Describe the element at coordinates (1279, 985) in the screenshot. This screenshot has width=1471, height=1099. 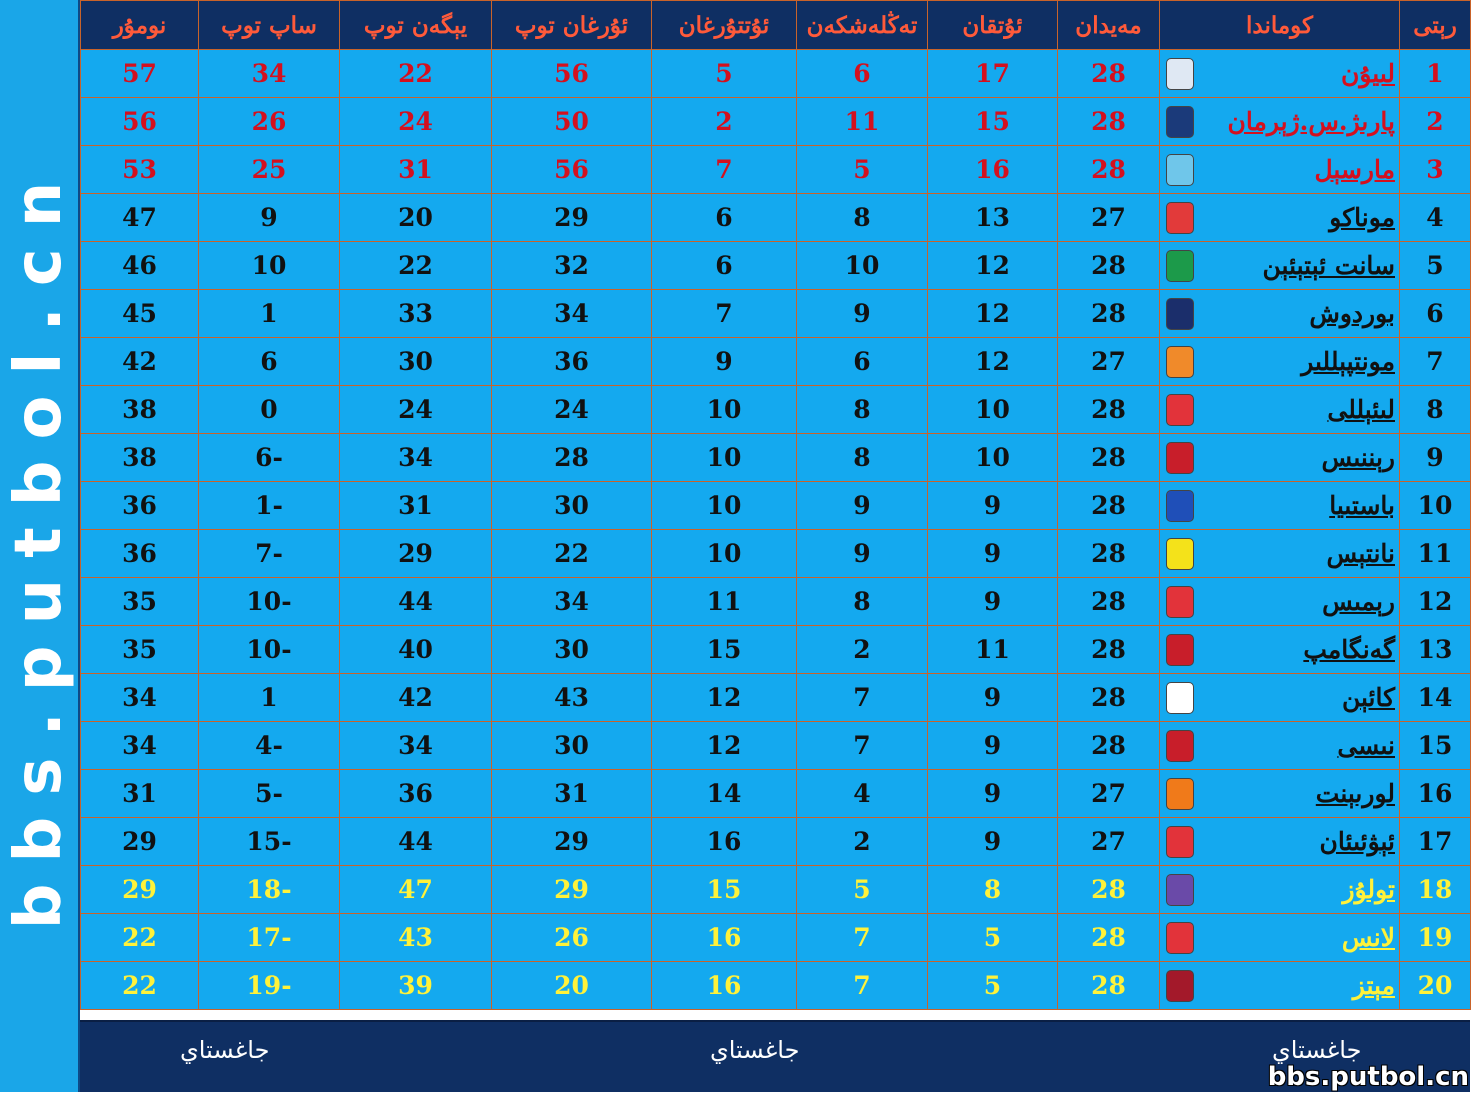
I see `team-cell: مېتز` at that location.